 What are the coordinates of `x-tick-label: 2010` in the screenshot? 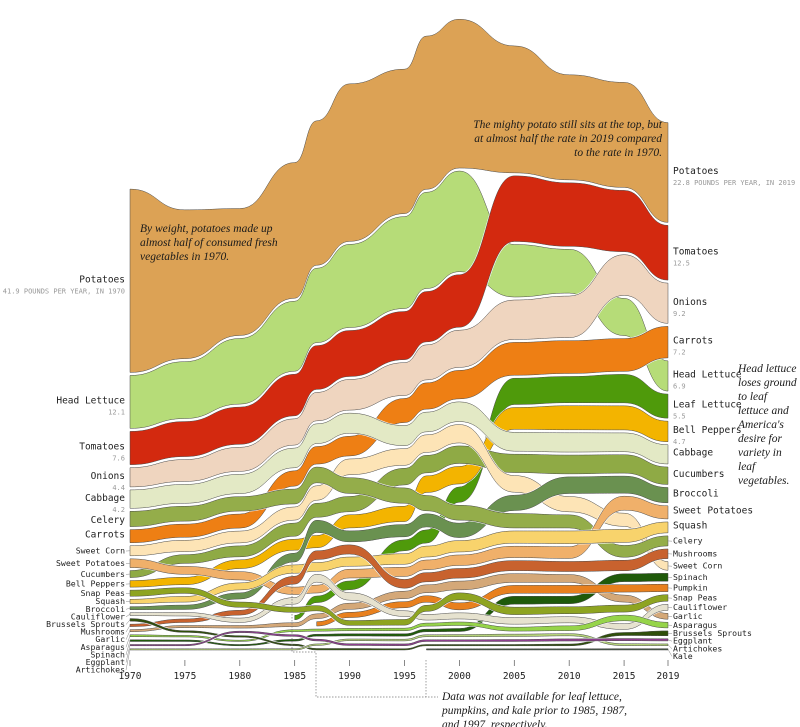 It's located at (569, 676).